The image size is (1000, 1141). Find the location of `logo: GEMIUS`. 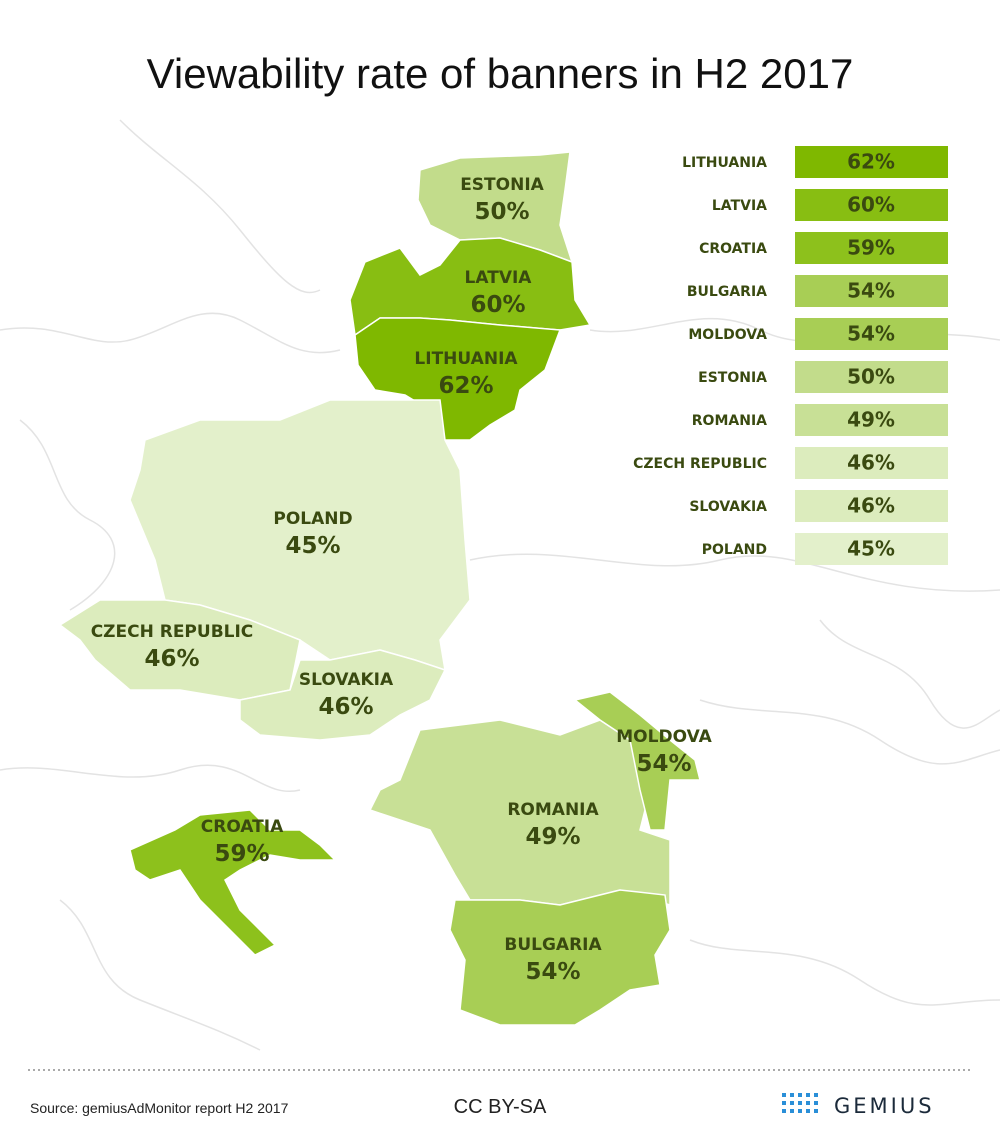

logo: GEMIUS is located at coordinates (858, 1105).